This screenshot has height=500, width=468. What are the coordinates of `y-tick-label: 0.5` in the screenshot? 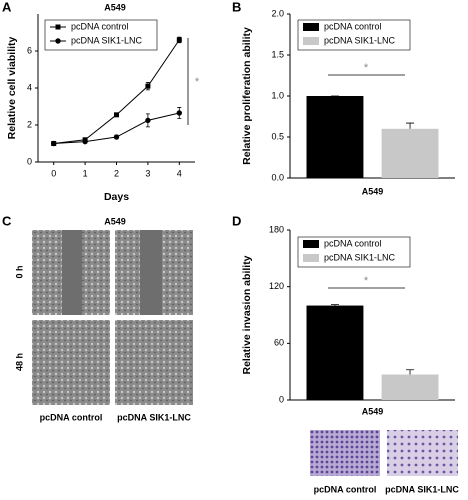 It's located at (277, 136).